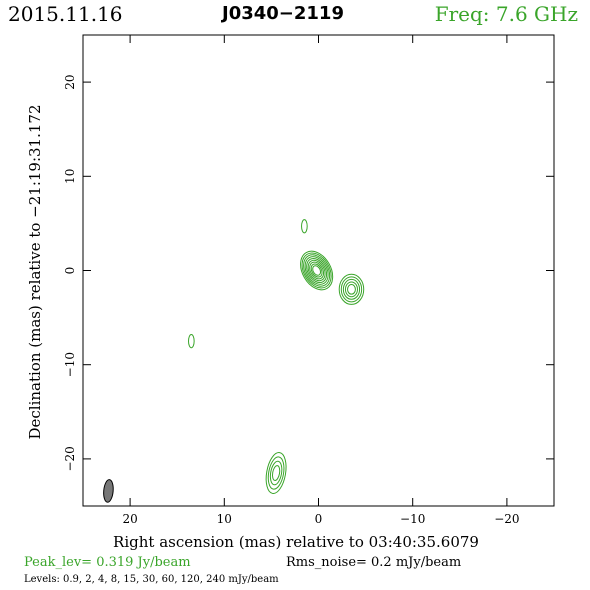 The width and height of the screenshot is (590, 590). Describe the element at coordinates (319, 519) in the screenshot. I see `x-tick-label: 0` at that location.